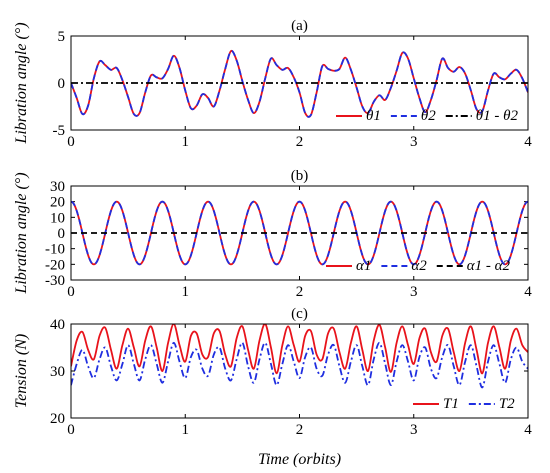  Describe the element at coordinates (62, 37) in the screenshot. I see `y-tick-label: 5` at that location.